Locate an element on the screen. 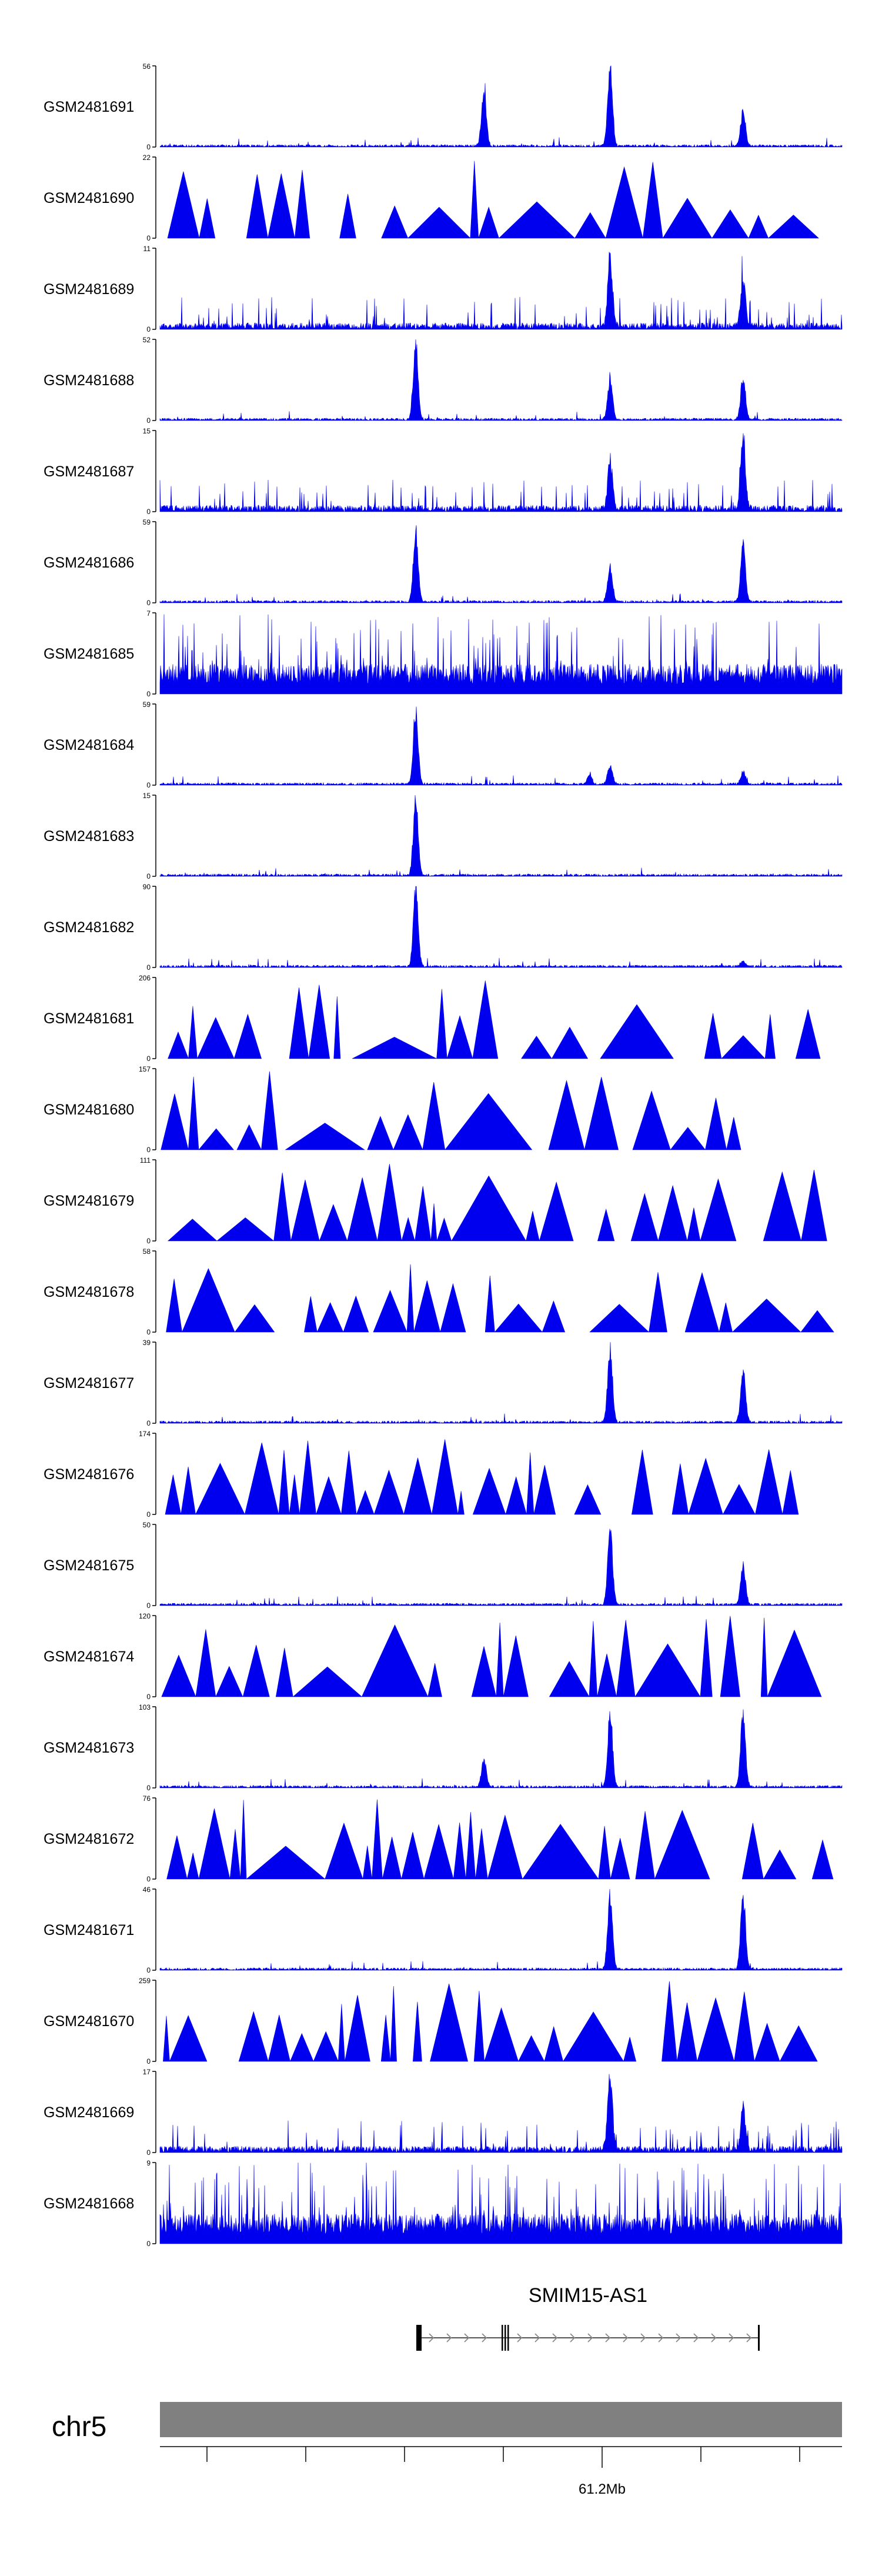 The image size is (882, 2576). y-tick-label-max: 17 is located at coordinates (147, 2072).